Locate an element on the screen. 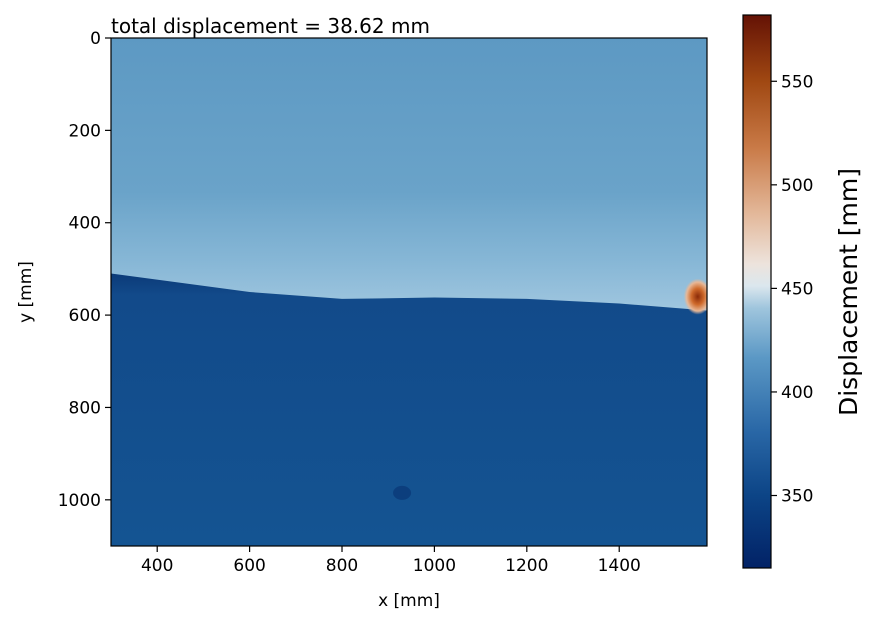 The height and width of the screenshot is (624, 879). x-tick-label: 600 is located at coordinates (249, 566).